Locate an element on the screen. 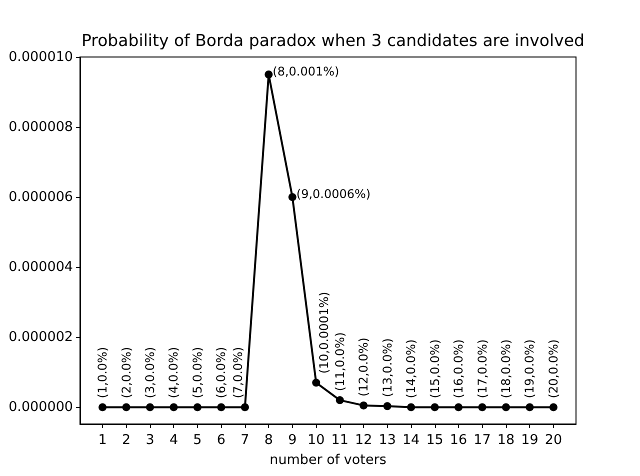 This screenshot has width=640, height=476. data-label: (12,0.0%) is located at coordinates (363, 367).